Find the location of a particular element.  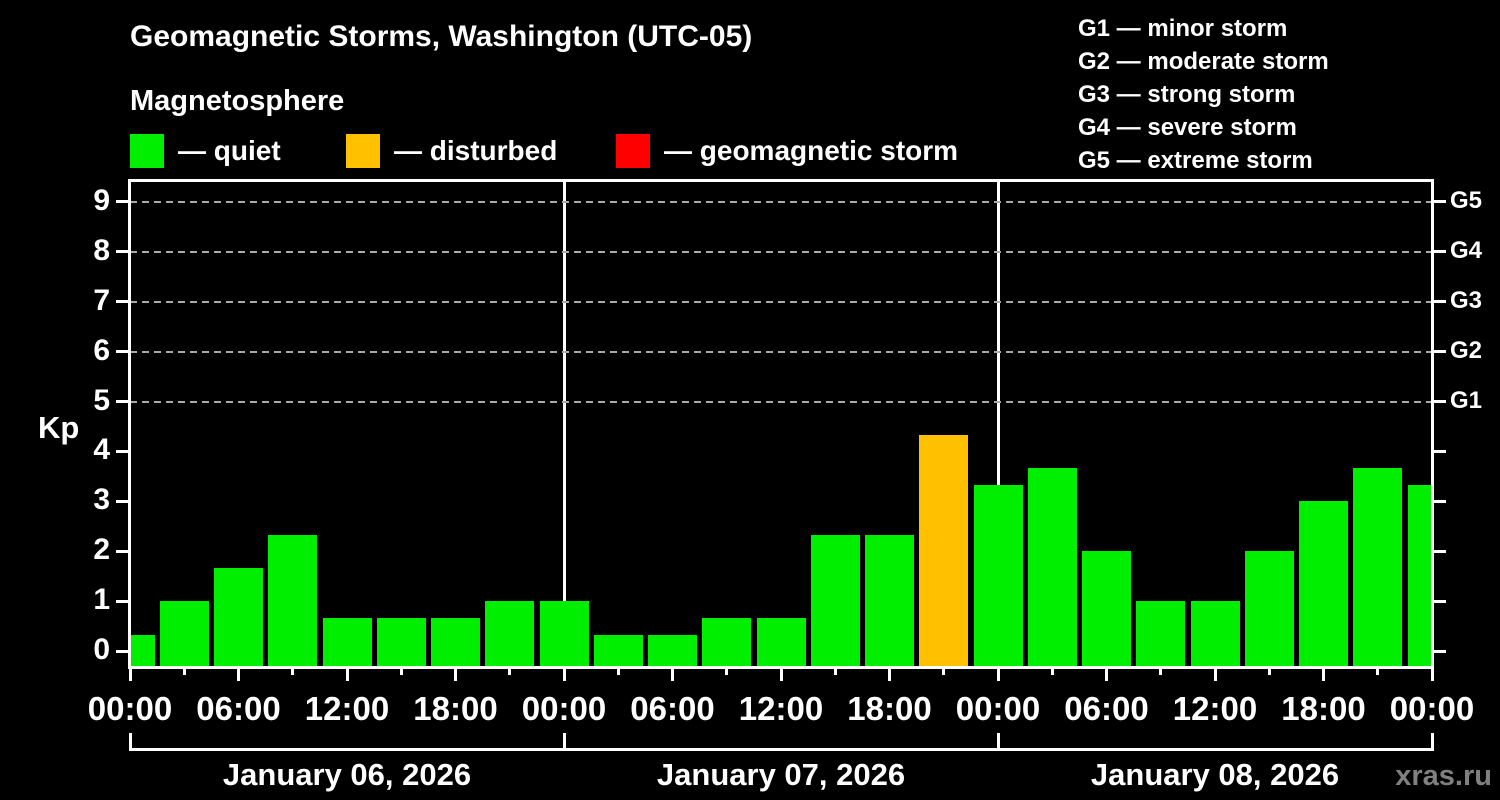

y-axis-title: Kp is located at coordinates (59, 427).